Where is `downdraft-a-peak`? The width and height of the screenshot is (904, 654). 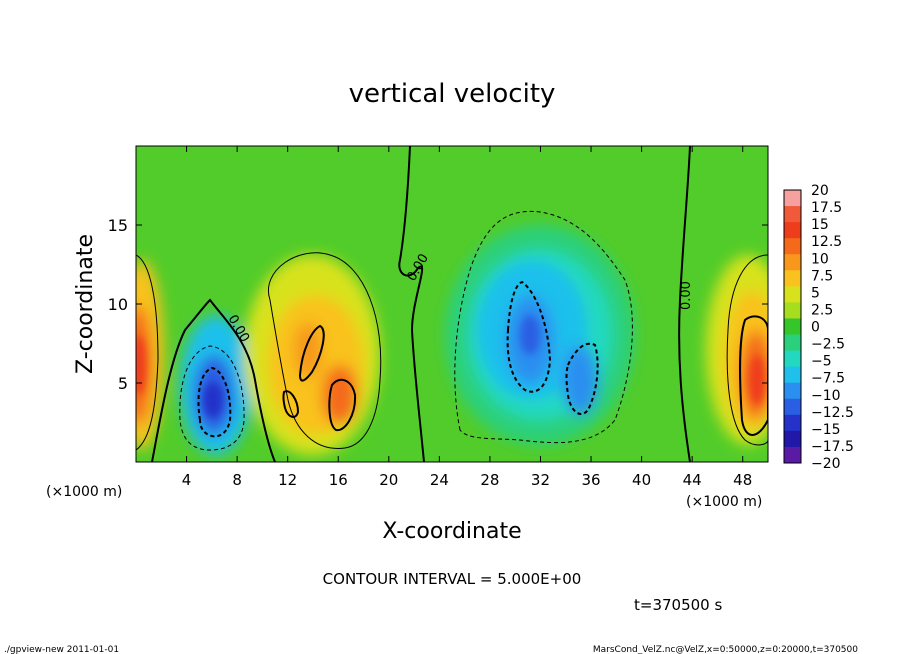
downdraft-a-peak is located at coordinates (213, 400).